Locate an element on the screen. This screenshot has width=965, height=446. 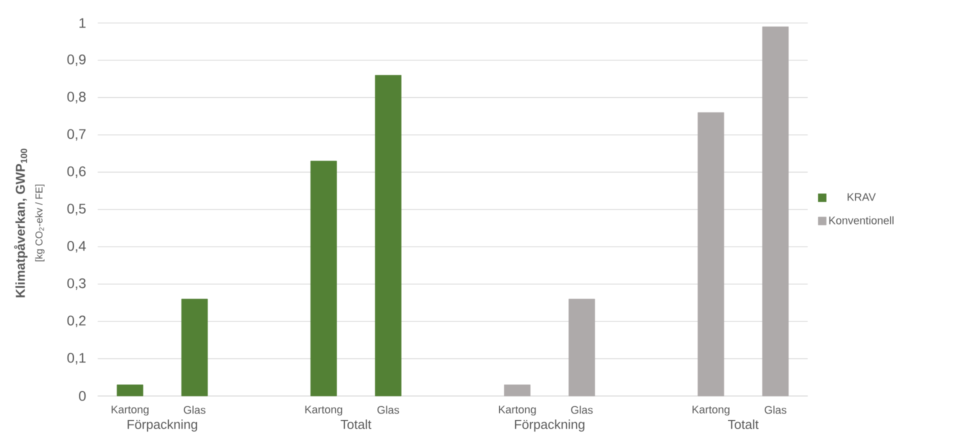
y-tick-label: 1 is located at coordinates (83, 23).